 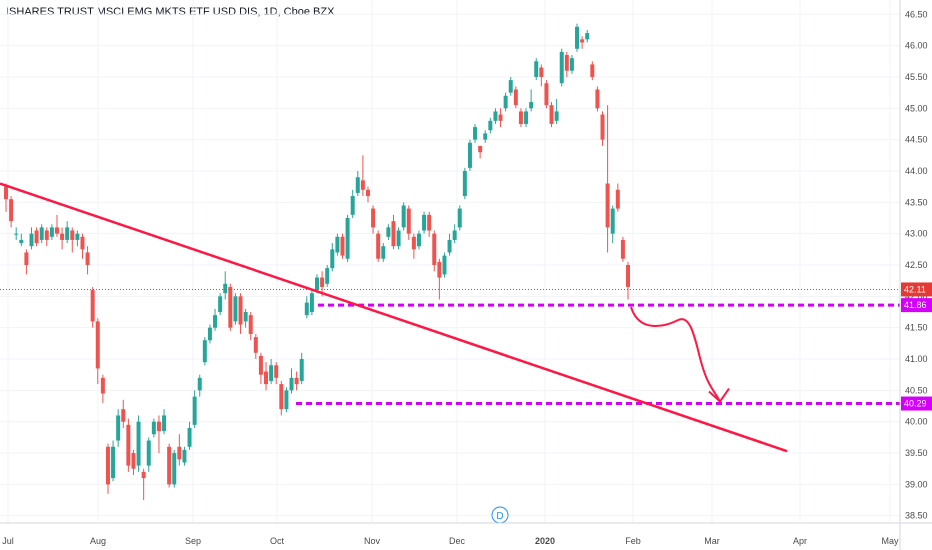 What do you see at coordinates (916, 328) in the screenshot?
I see `price-tick-label: 41.50` at bounding box center [916, 328].